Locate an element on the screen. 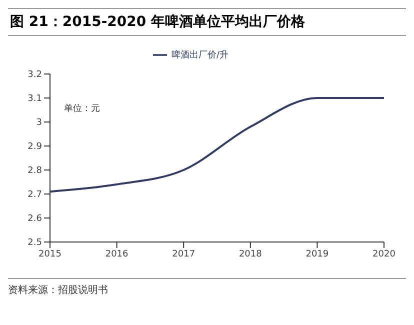  legend-label: 啤酒出厂价/升 is located at coordinates (200, 55).